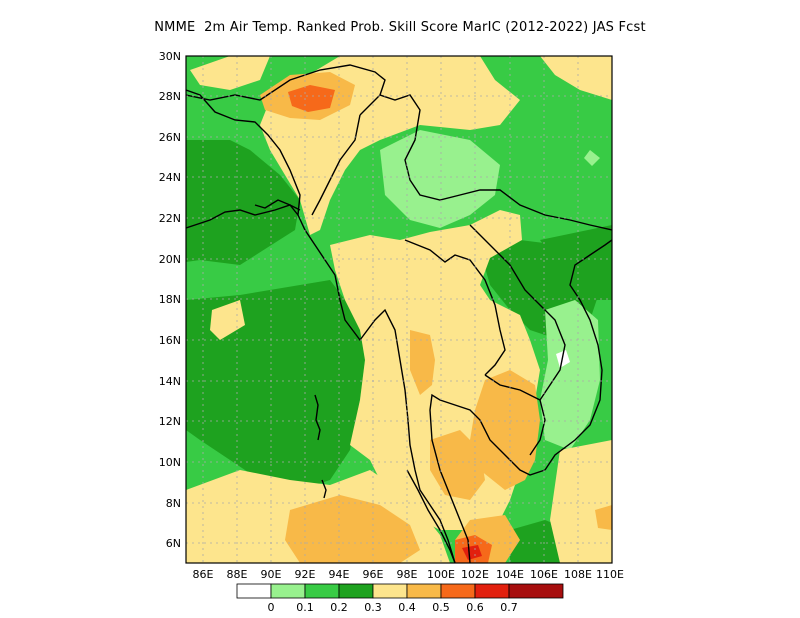 This screenshot has width=800, height=618. Describe the element at coordinates (509, 607) in the screenshot. I see `colorbar-label: 0.7` at that location.